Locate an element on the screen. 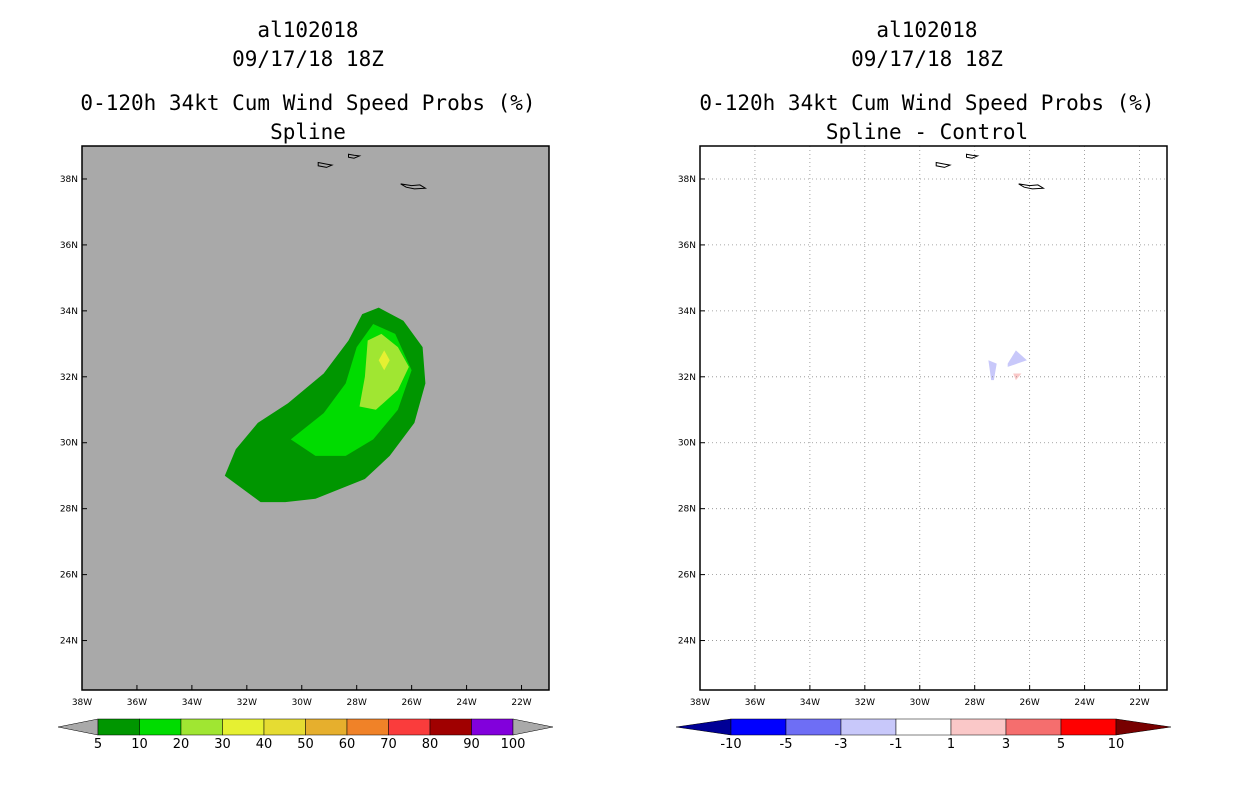  chart-title-line-4: Spline is located at coordinates (308, 132).